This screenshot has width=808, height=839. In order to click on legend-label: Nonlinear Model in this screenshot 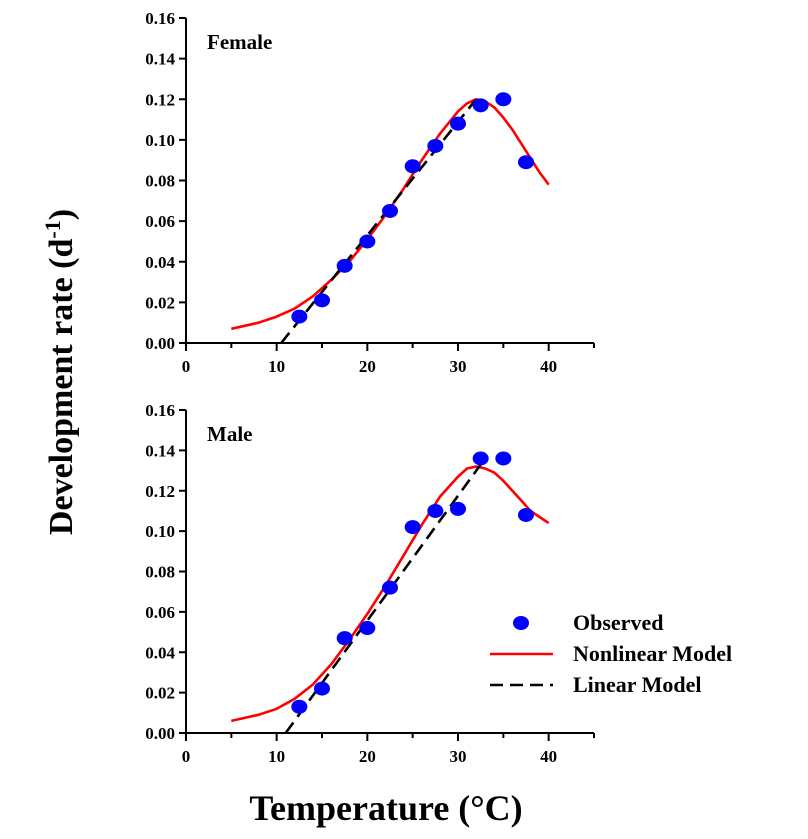, I will do `click(652, 653)`.